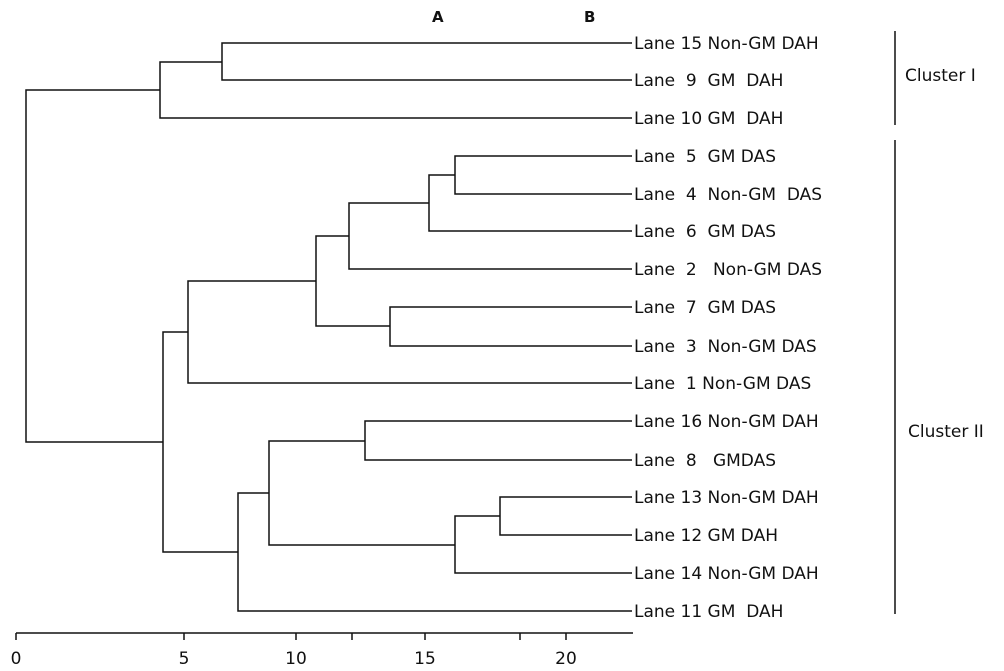 The width and height of the screenshot is (1004, 671). What do you see at coordinates (566, 659) in the screenshot?
I see `x-tick-label: 20` at bounding box center [566, 659].